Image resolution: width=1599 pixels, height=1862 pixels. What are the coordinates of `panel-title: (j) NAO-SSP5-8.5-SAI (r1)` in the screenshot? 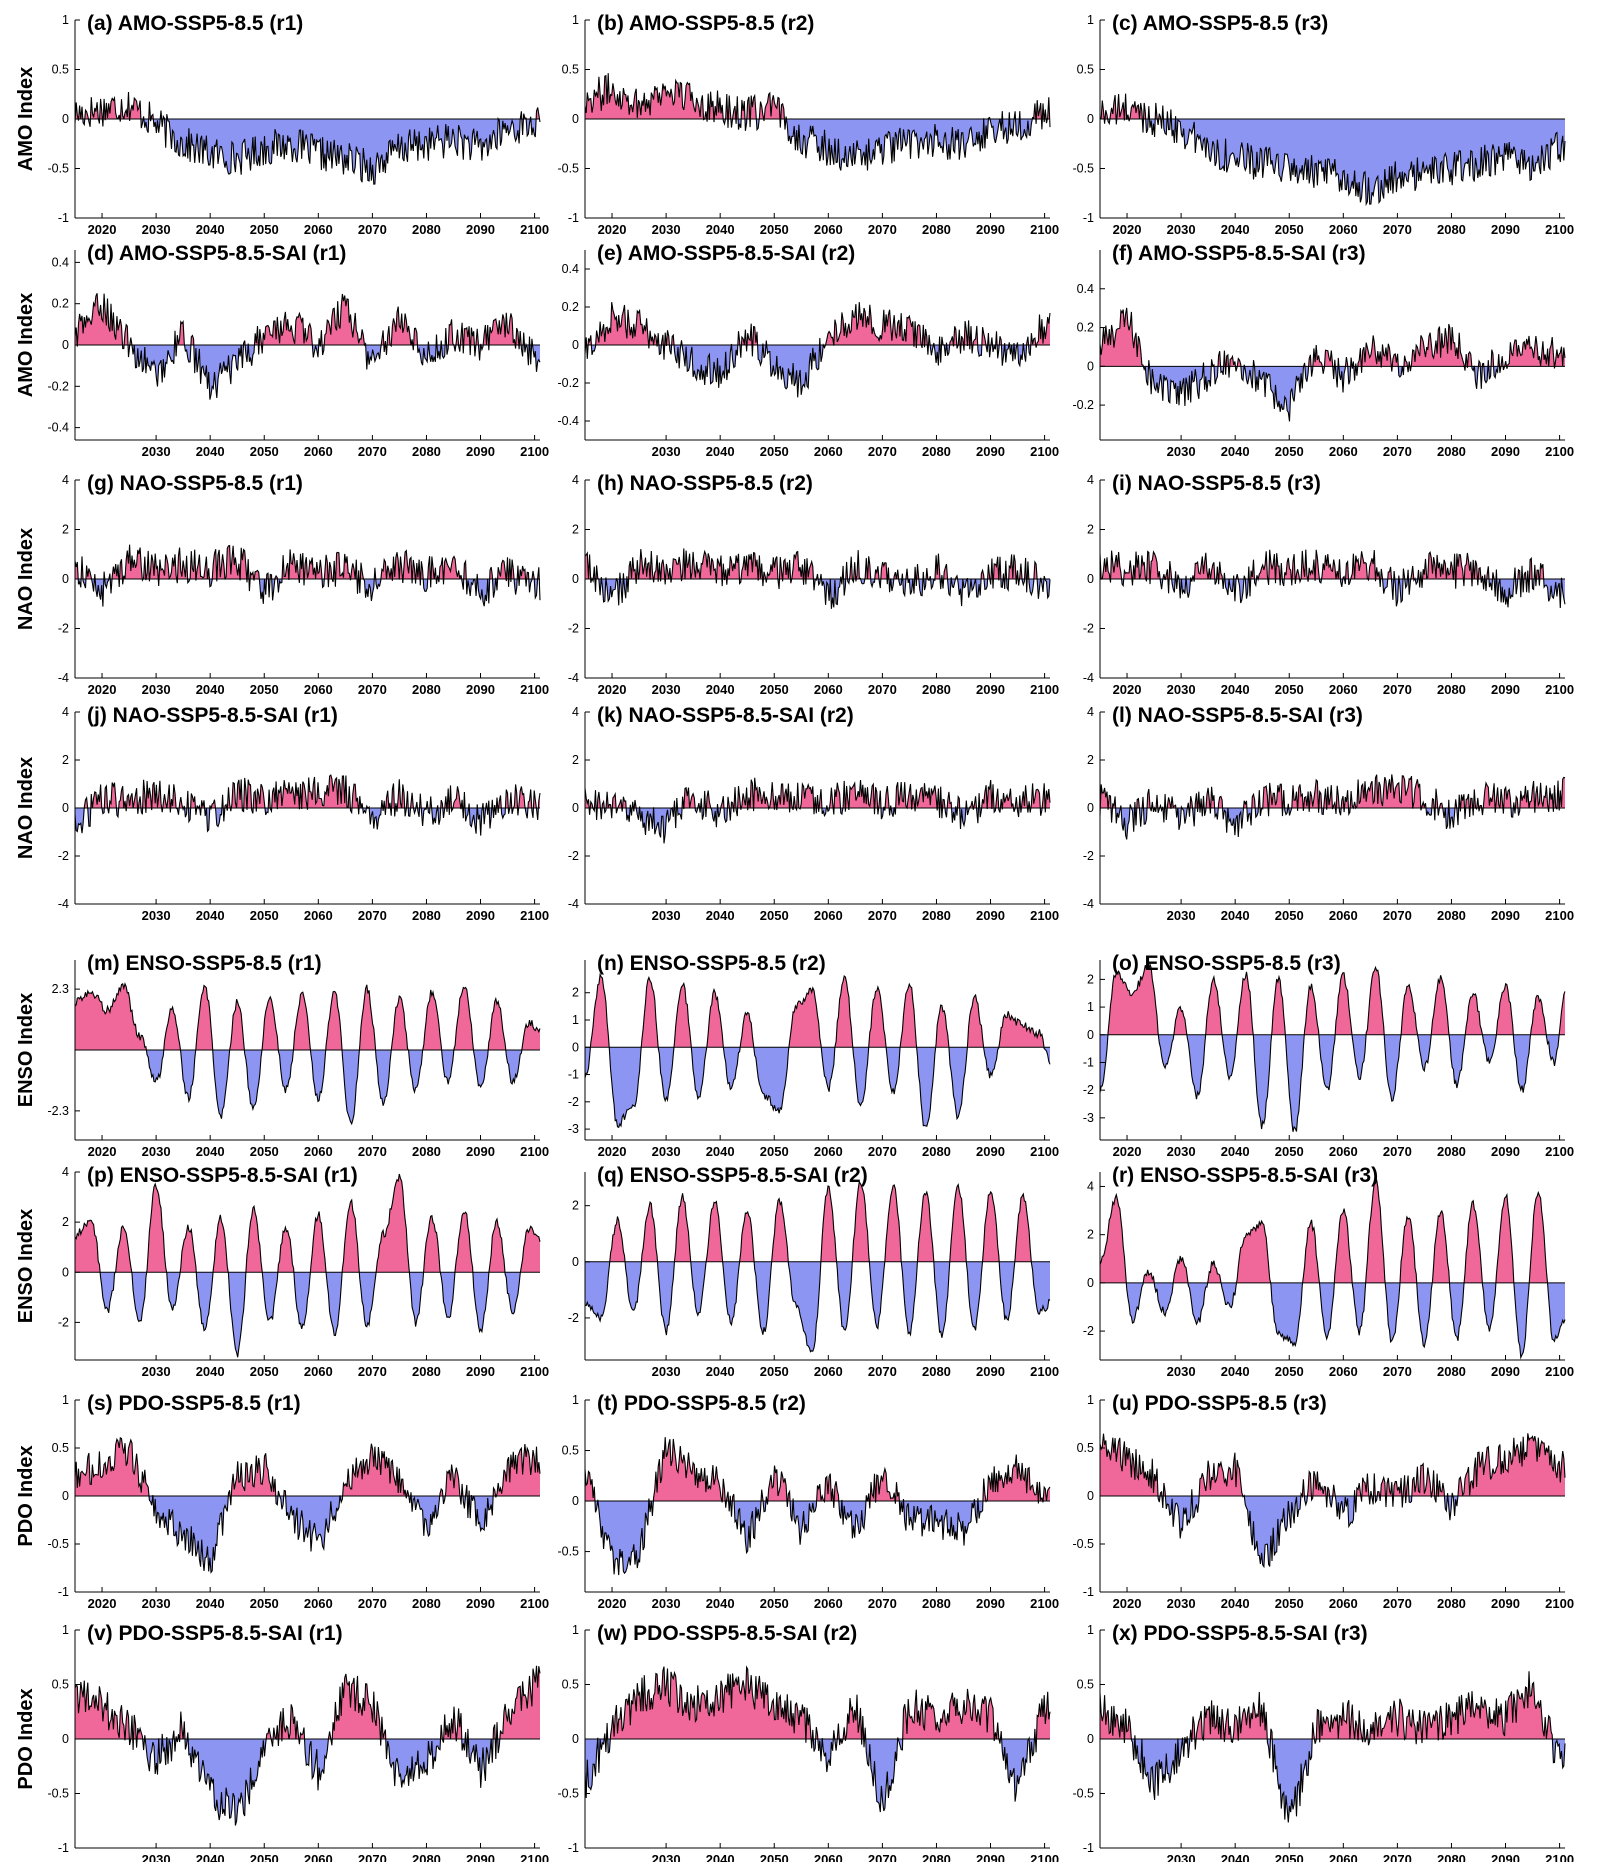 It's located at (212, 715).